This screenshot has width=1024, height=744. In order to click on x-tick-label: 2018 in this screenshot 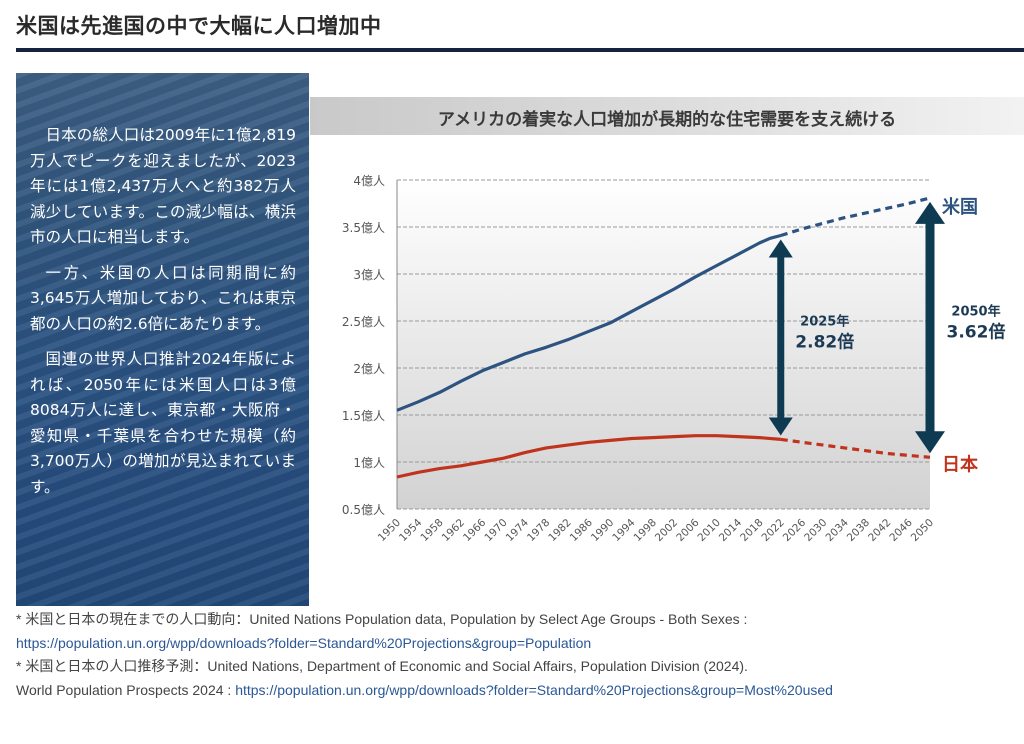, I will do `click(751, 530)`.